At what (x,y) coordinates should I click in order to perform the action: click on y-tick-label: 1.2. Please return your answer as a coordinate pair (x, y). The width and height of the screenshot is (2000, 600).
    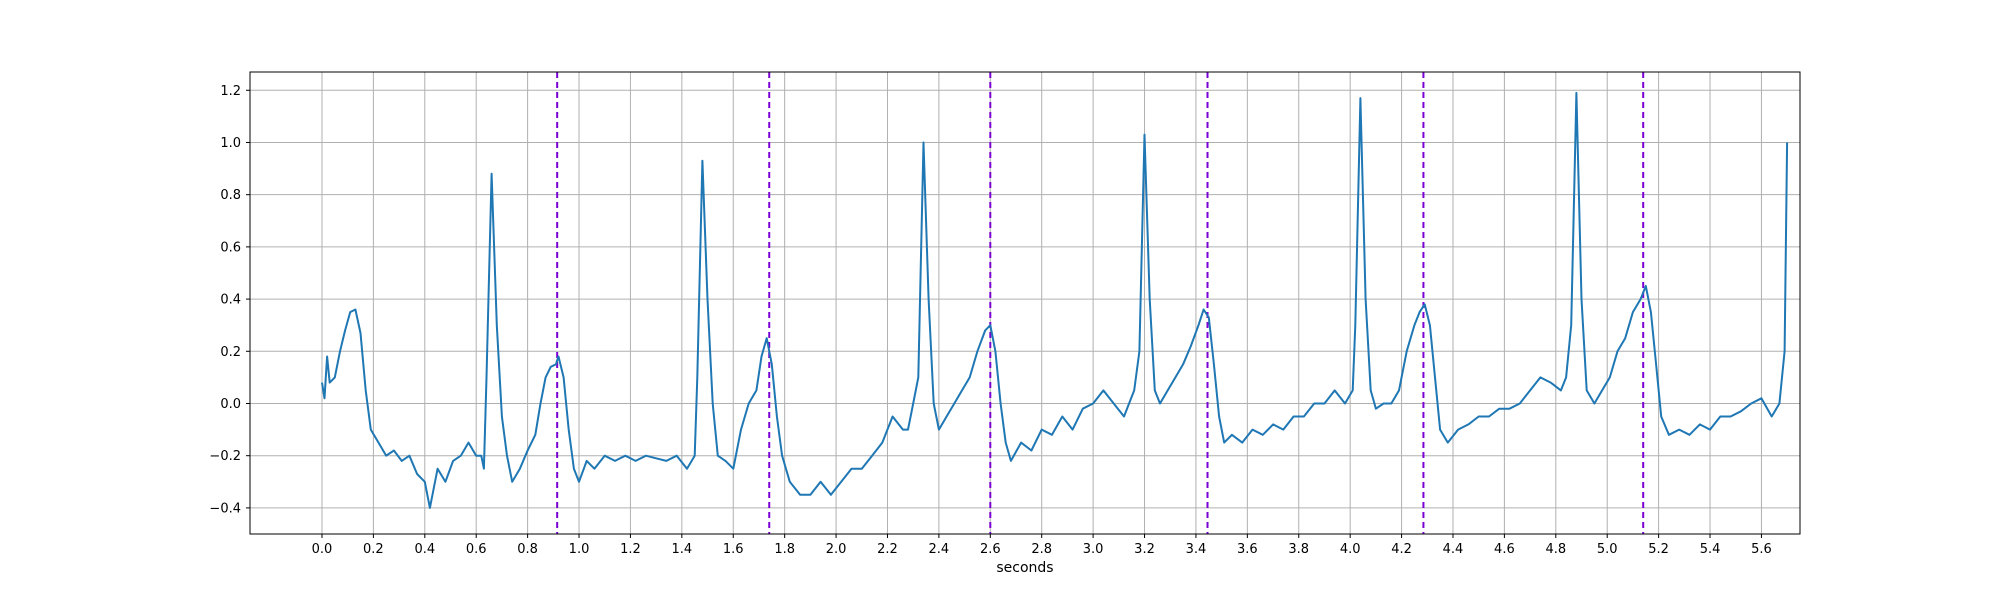
    Looking at the image, I should click on (230, 91).